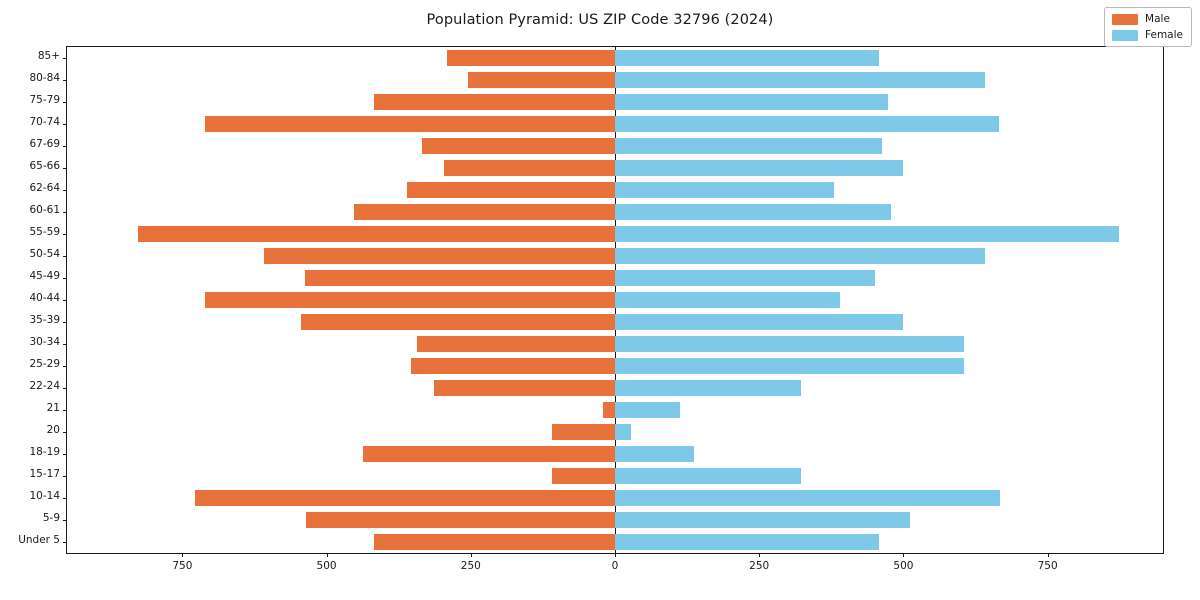 The height and width of the screenshot is (600, 1200). What do you see at coordinates (1125, 19) in the screenshot?
I see `legend-swatch` at bounding box center [1125, 19].